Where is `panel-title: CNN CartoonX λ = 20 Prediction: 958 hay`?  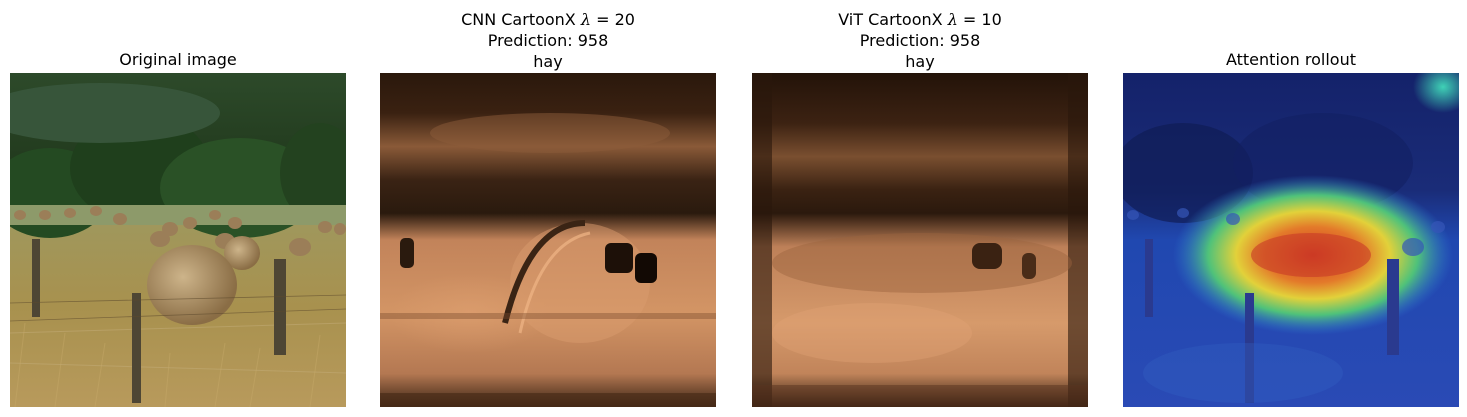
panel-title: CNN CartoonX λ = 20 Prediction: 958 hay is located at coordinates (548, 41).